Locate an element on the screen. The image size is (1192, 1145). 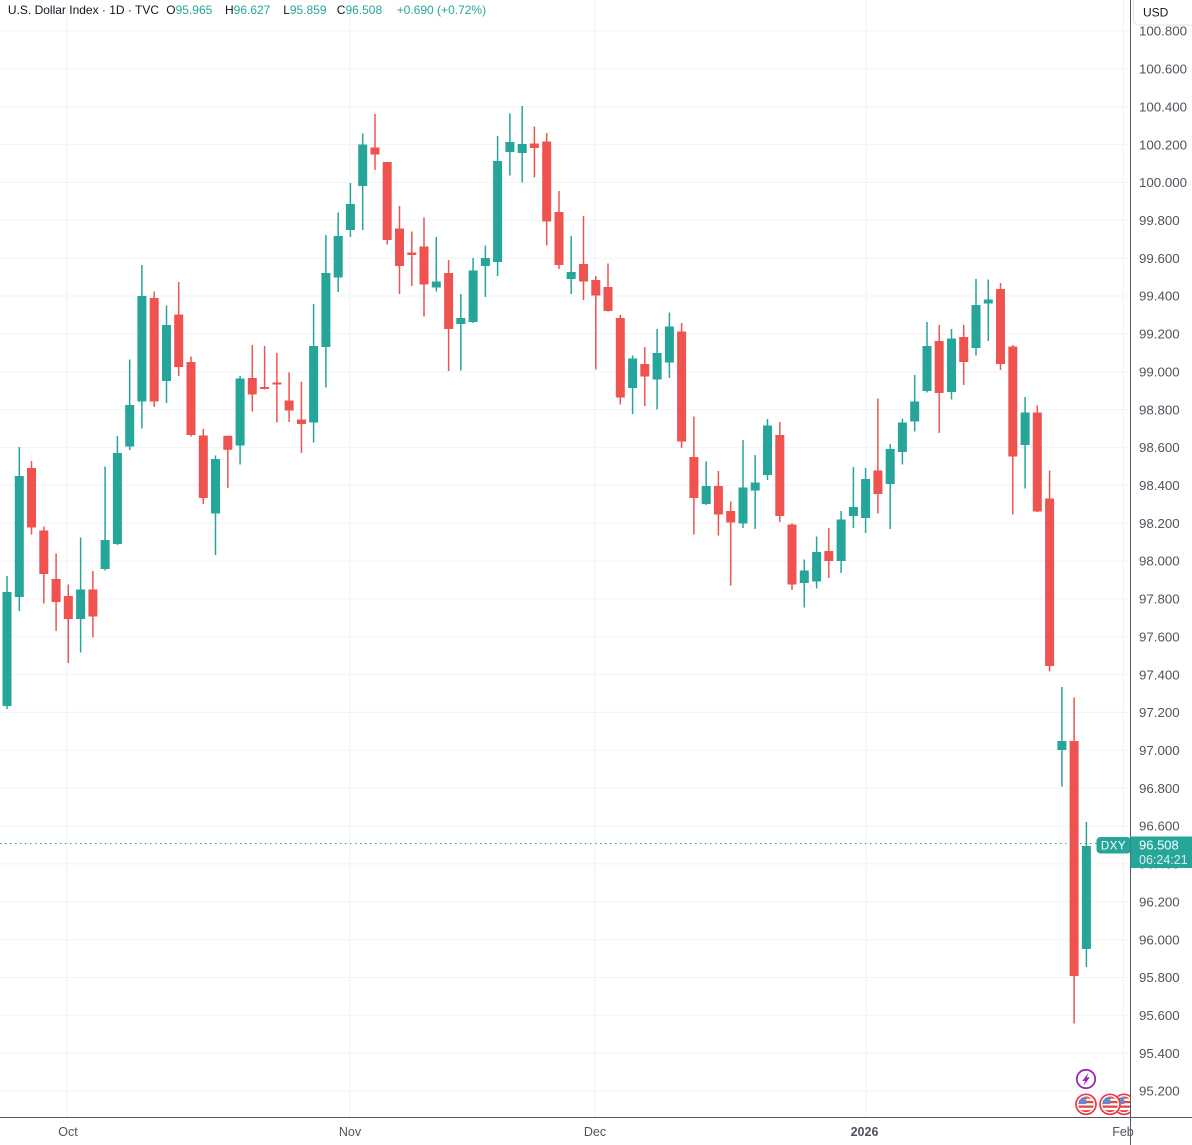
svg-text: Oct is located at coordinates (68, 1132).